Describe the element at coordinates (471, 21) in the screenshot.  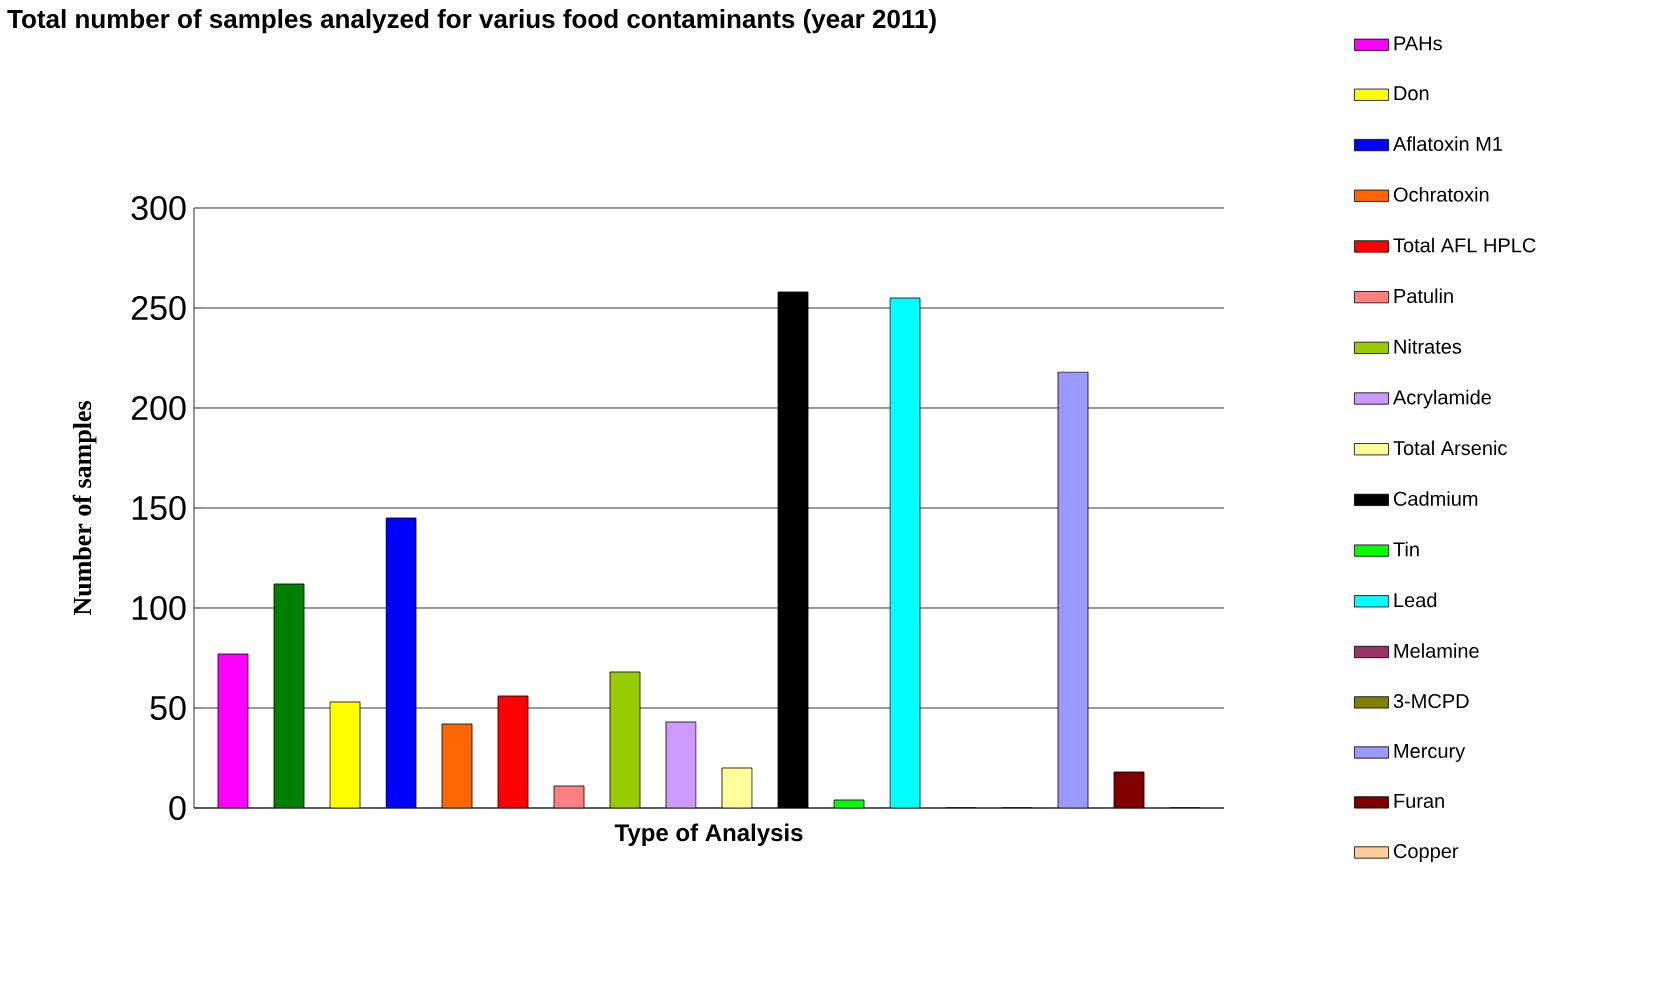
I see `chart-title: Total number of samples analyzed for varius food contaminants (year 2011)` at that location.